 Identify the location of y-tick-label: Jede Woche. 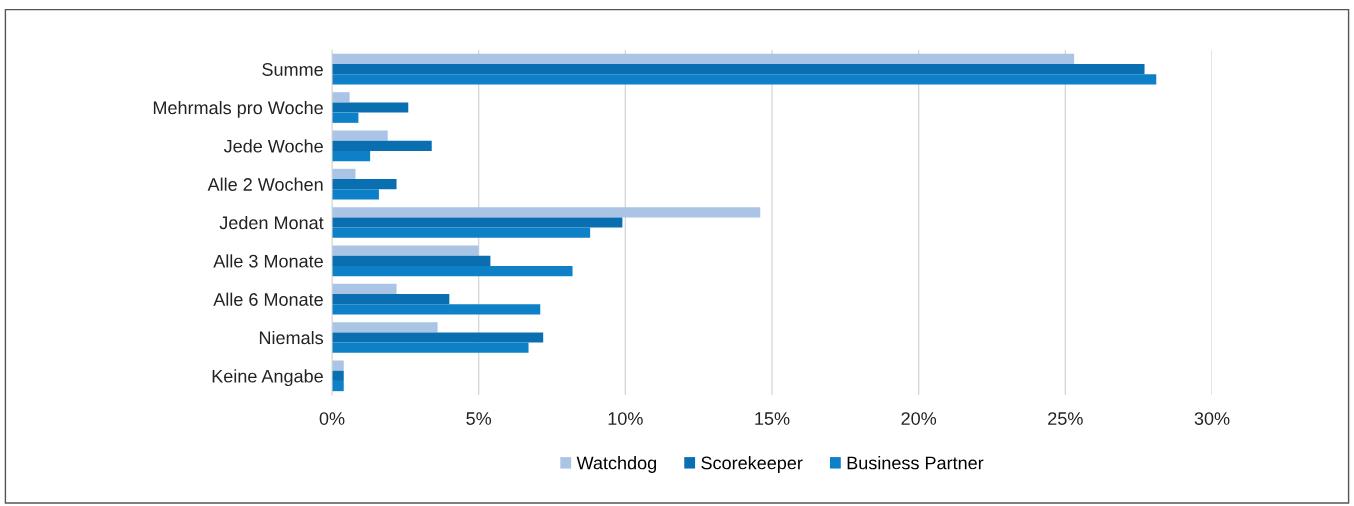
(273, 146).